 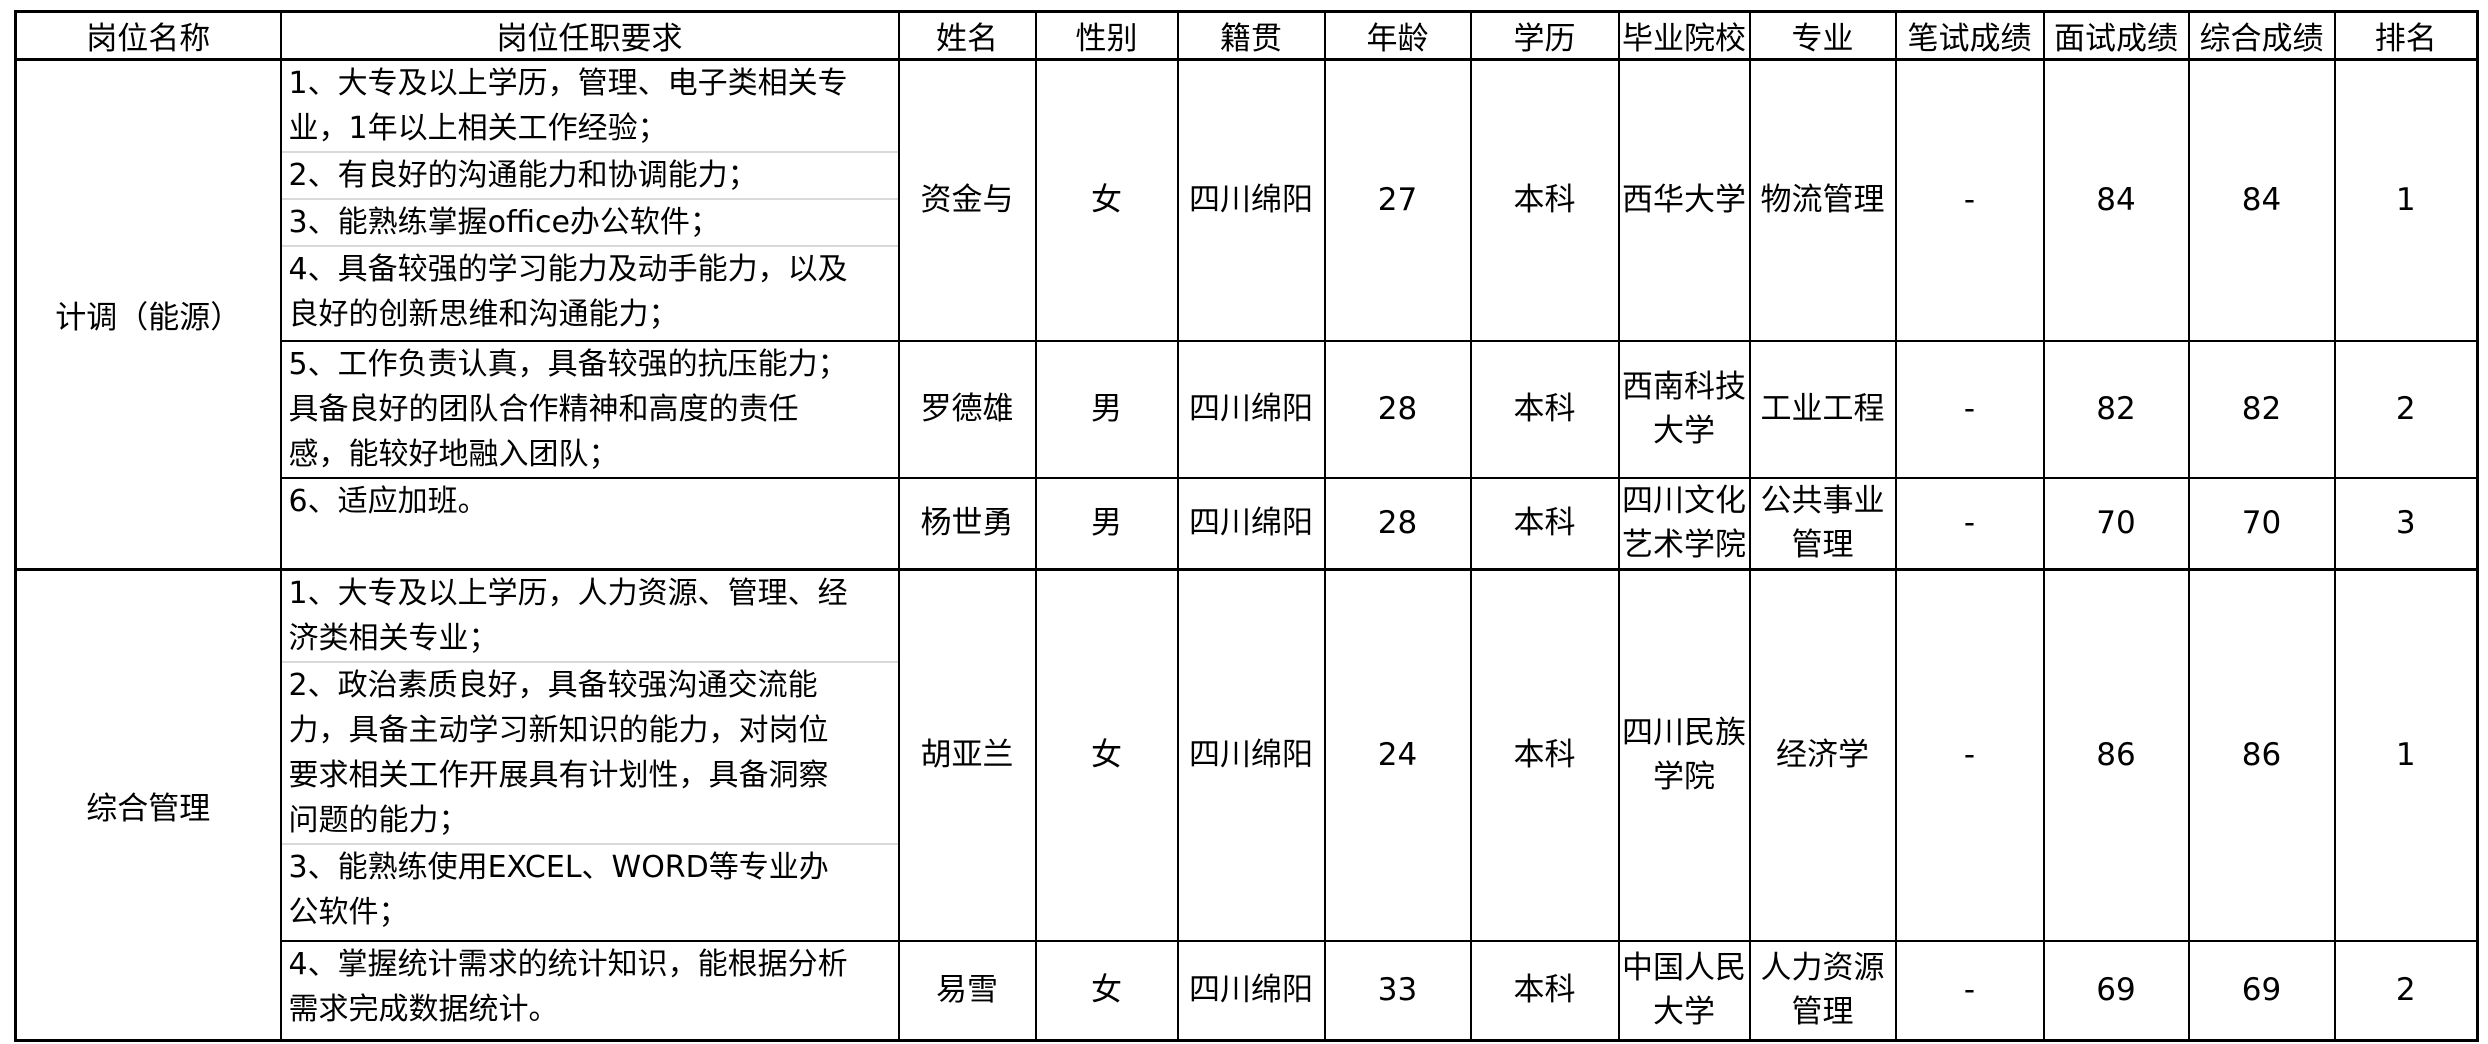 What do you see at coordinates (1397, 200) in the screenshot?
I see `age-cell: 27` at bounding box center [1397, 200].